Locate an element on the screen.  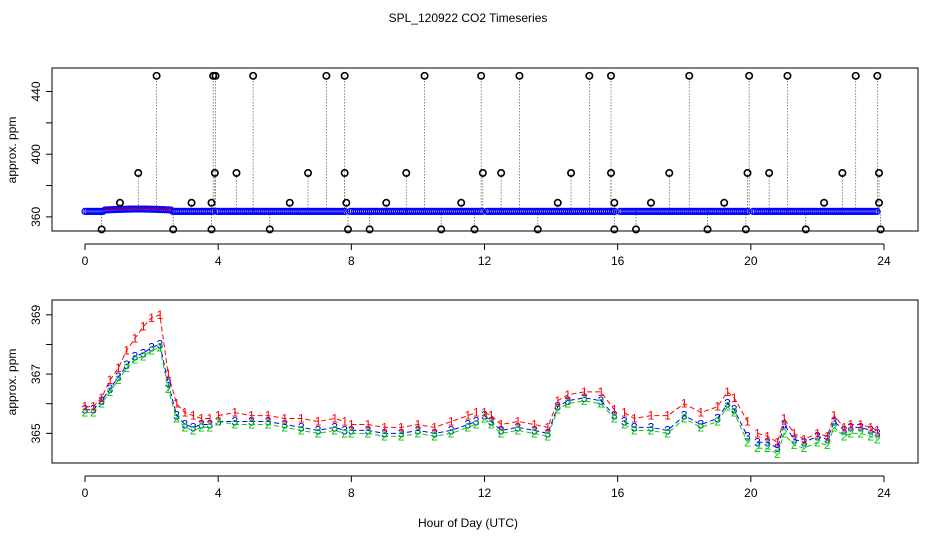
y-tick-label: 360 is located at coordinates (36, 217).